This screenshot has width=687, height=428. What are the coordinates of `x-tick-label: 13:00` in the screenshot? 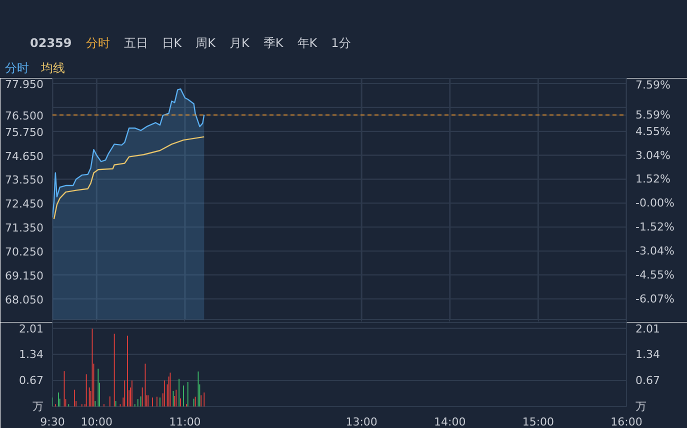 It's located at (362, 422).